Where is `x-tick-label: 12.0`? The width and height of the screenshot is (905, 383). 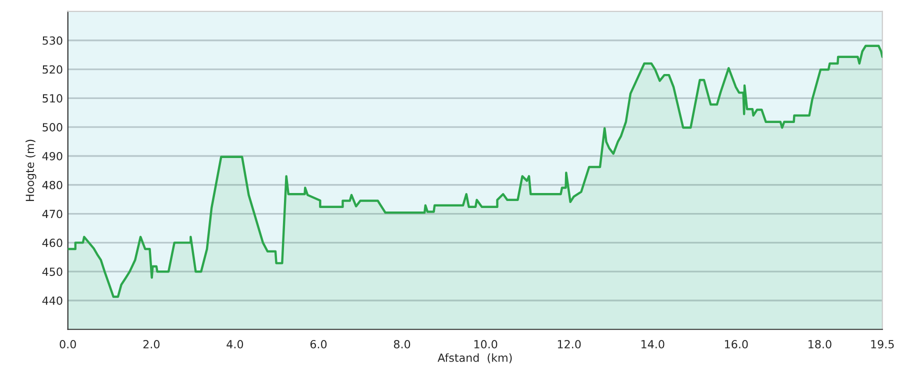 x-tick-label: 12.0 is located at coordinates (569, 344).